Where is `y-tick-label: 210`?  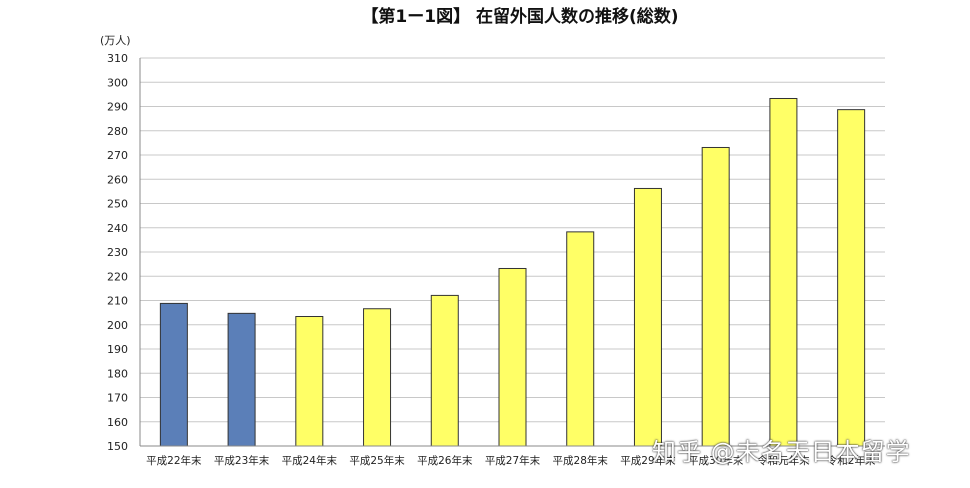
y-tick-label: 210 is located at coordinates (117, 301).